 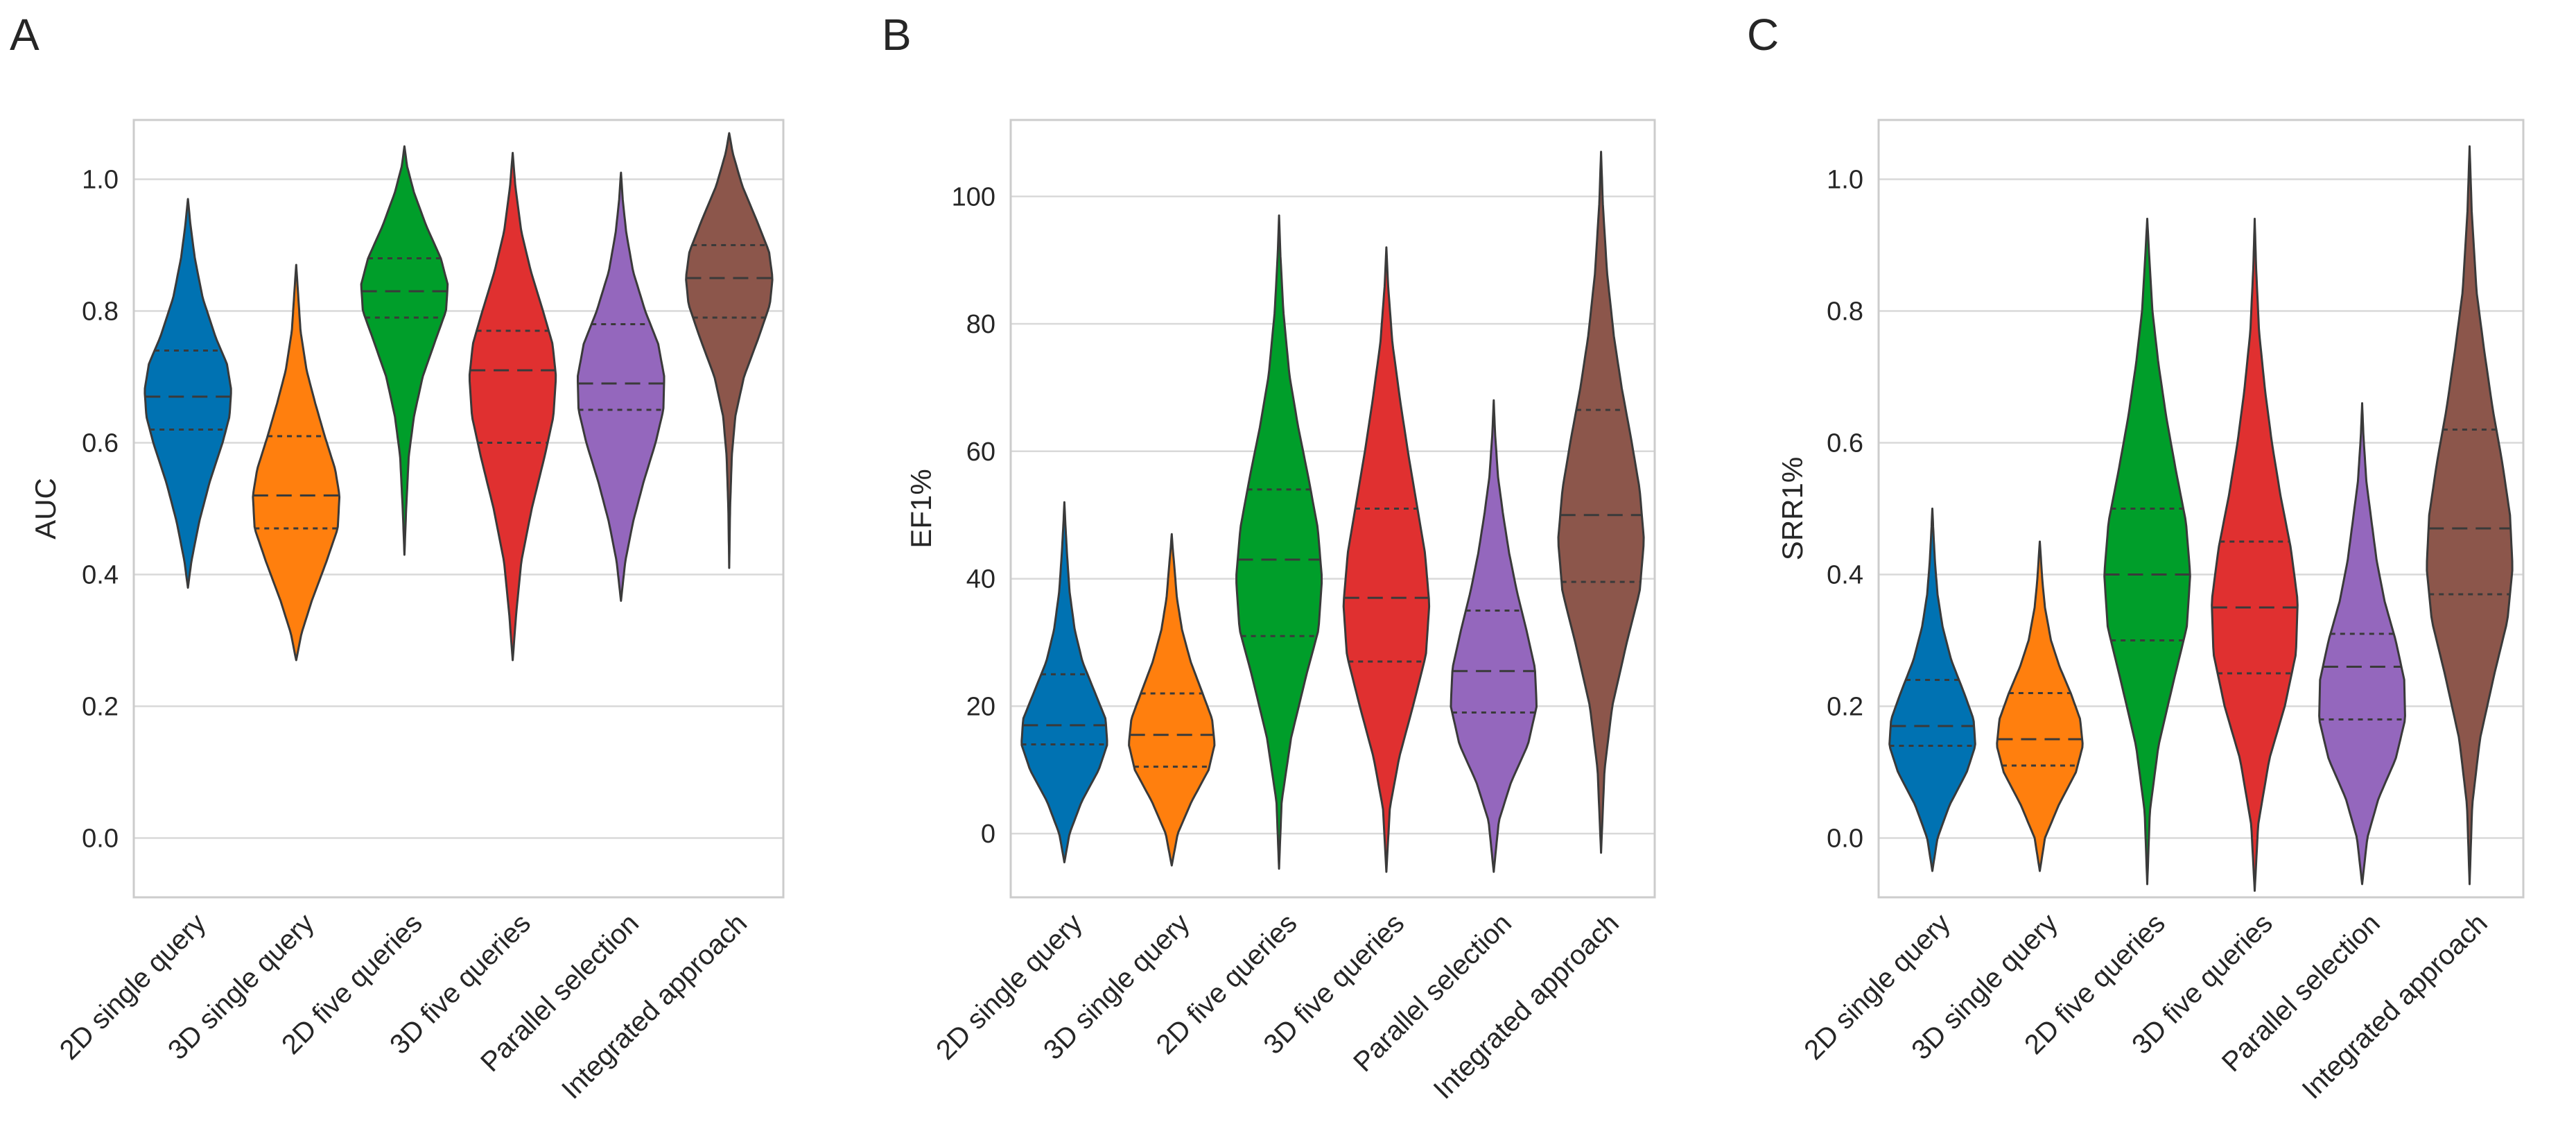 What do you see at coordinates (980, 706) in the screenshot?
I see `y-tick-label: 20` at bounding box center [980, 706].